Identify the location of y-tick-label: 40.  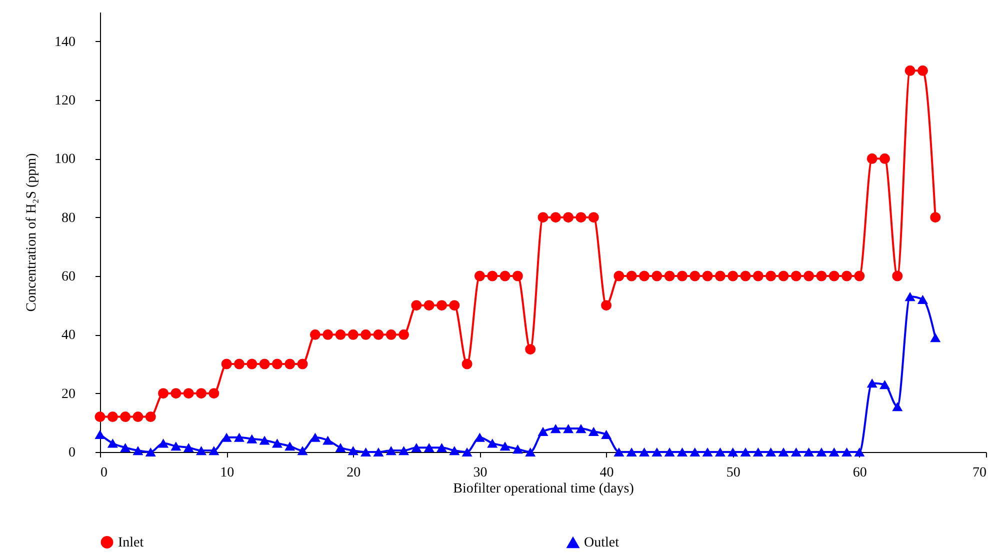
(69, 336).